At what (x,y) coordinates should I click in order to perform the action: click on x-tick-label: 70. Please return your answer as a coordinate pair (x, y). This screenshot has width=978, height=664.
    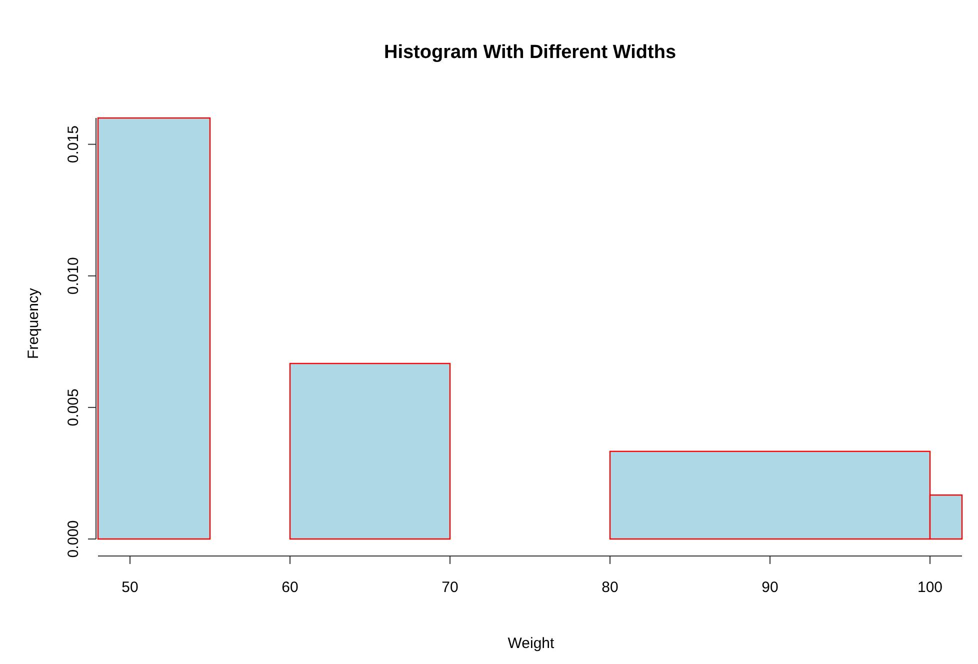
    Looking at the image, I should click on (450, 587).